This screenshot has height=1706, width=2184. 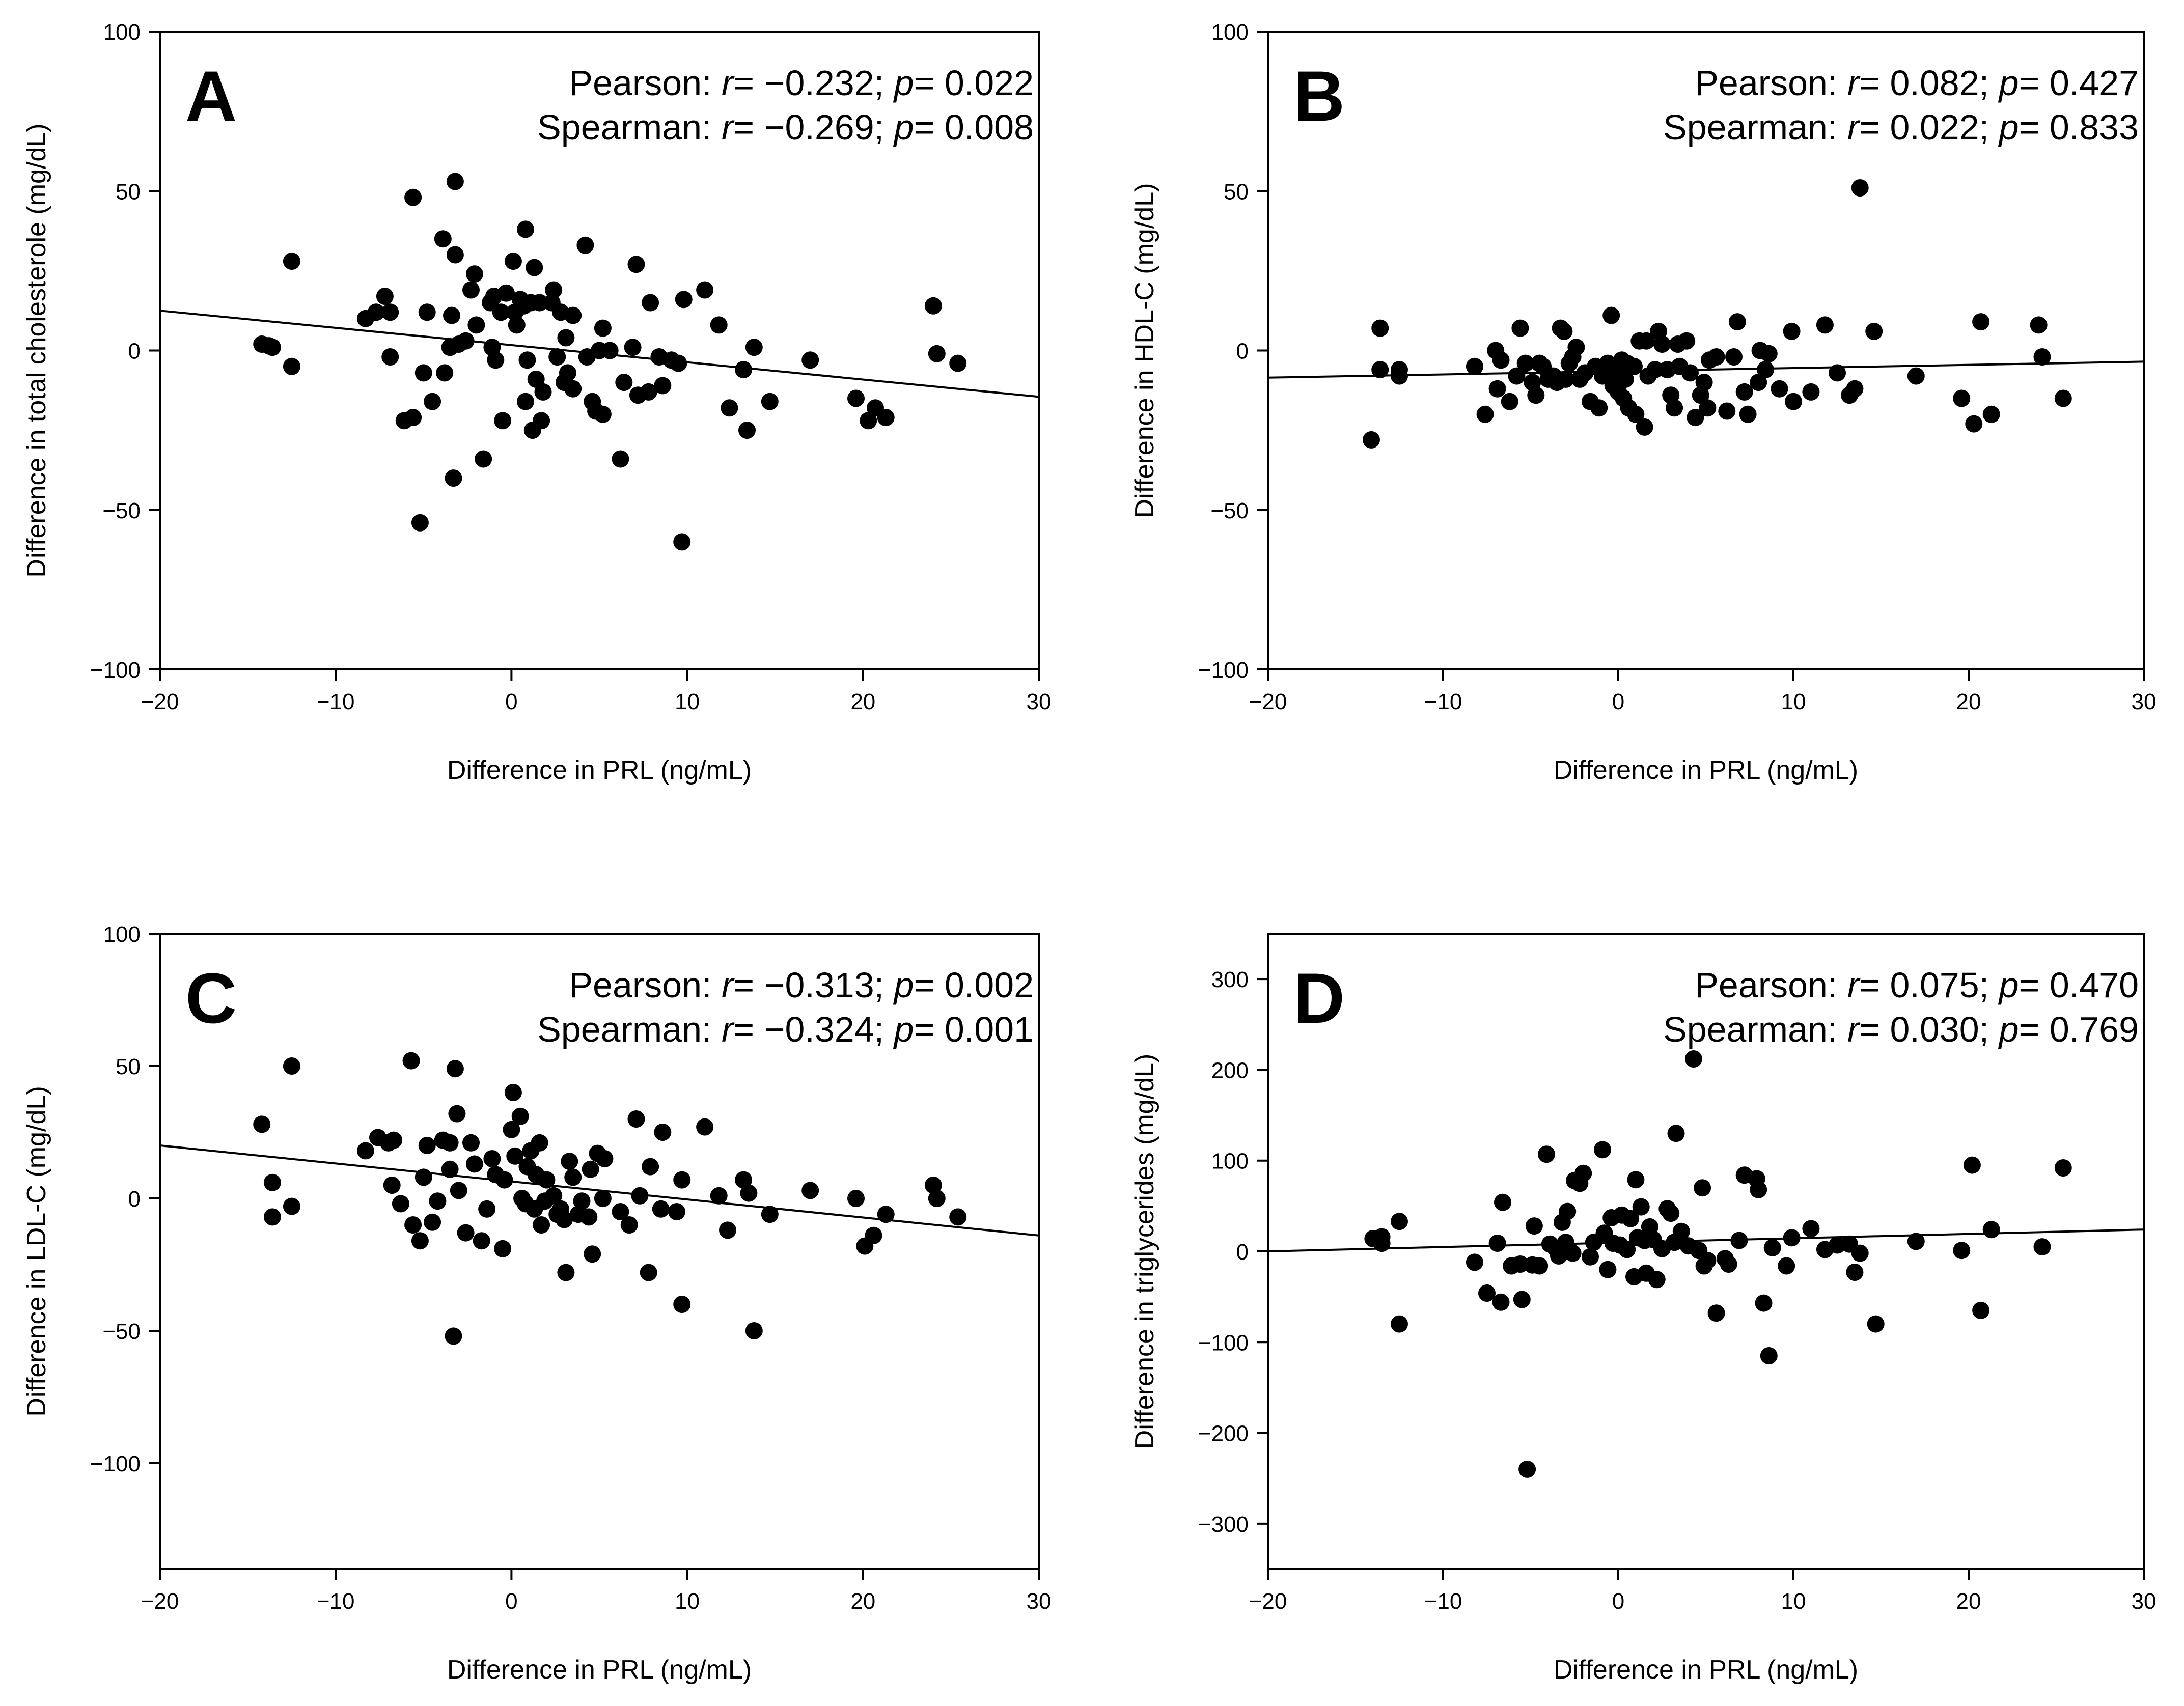 I want to click on panel-b-y-axis: −100 −50 0 50 100, so click(x=1233, y=351).